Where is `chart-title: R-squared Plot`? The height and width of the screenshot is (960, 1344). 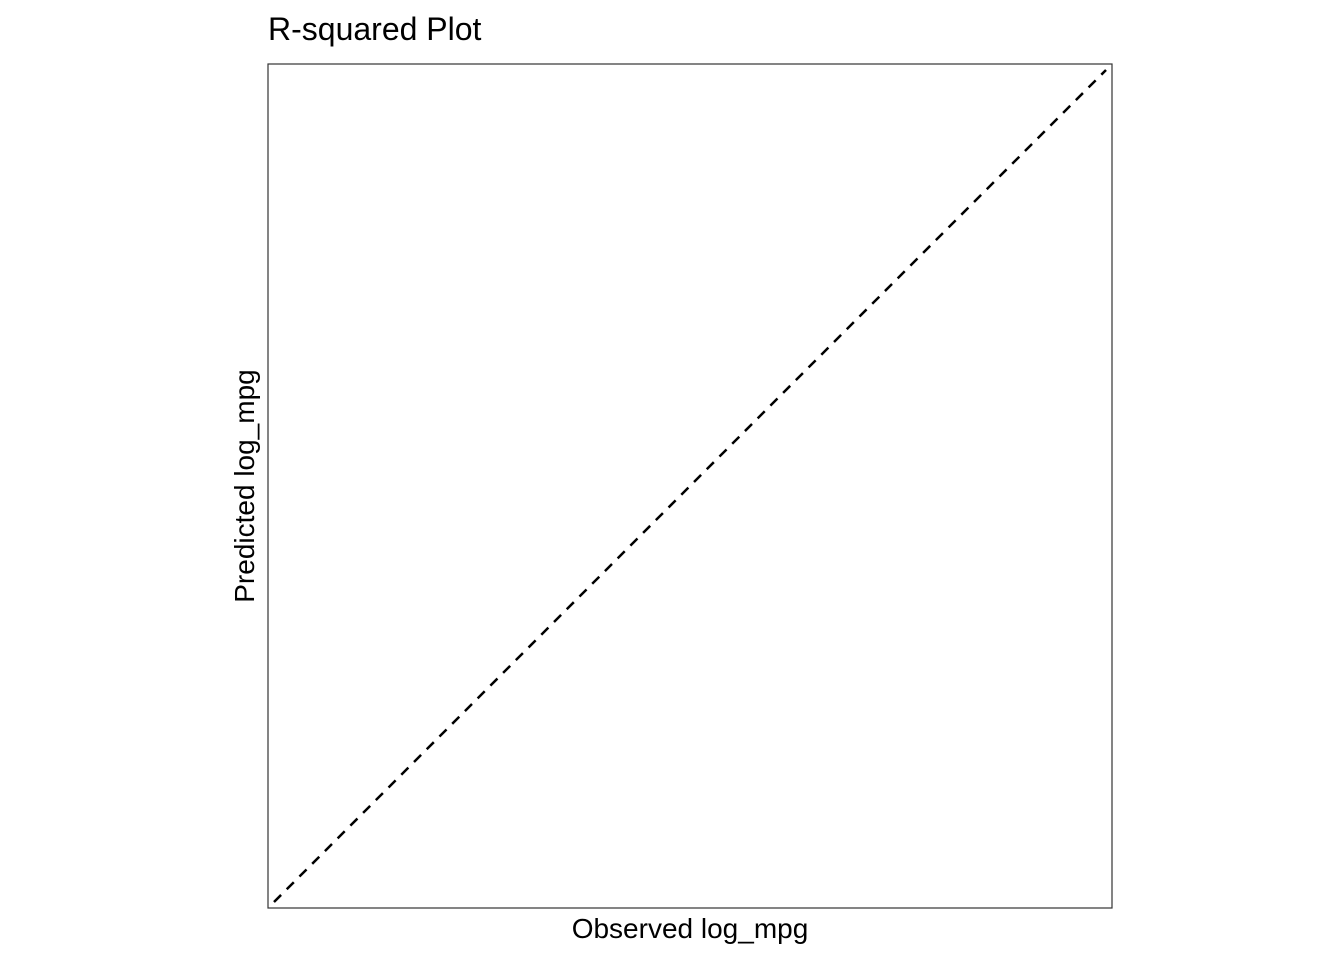
chart-title: R-squared Plot is located at coordinates (375, 29).